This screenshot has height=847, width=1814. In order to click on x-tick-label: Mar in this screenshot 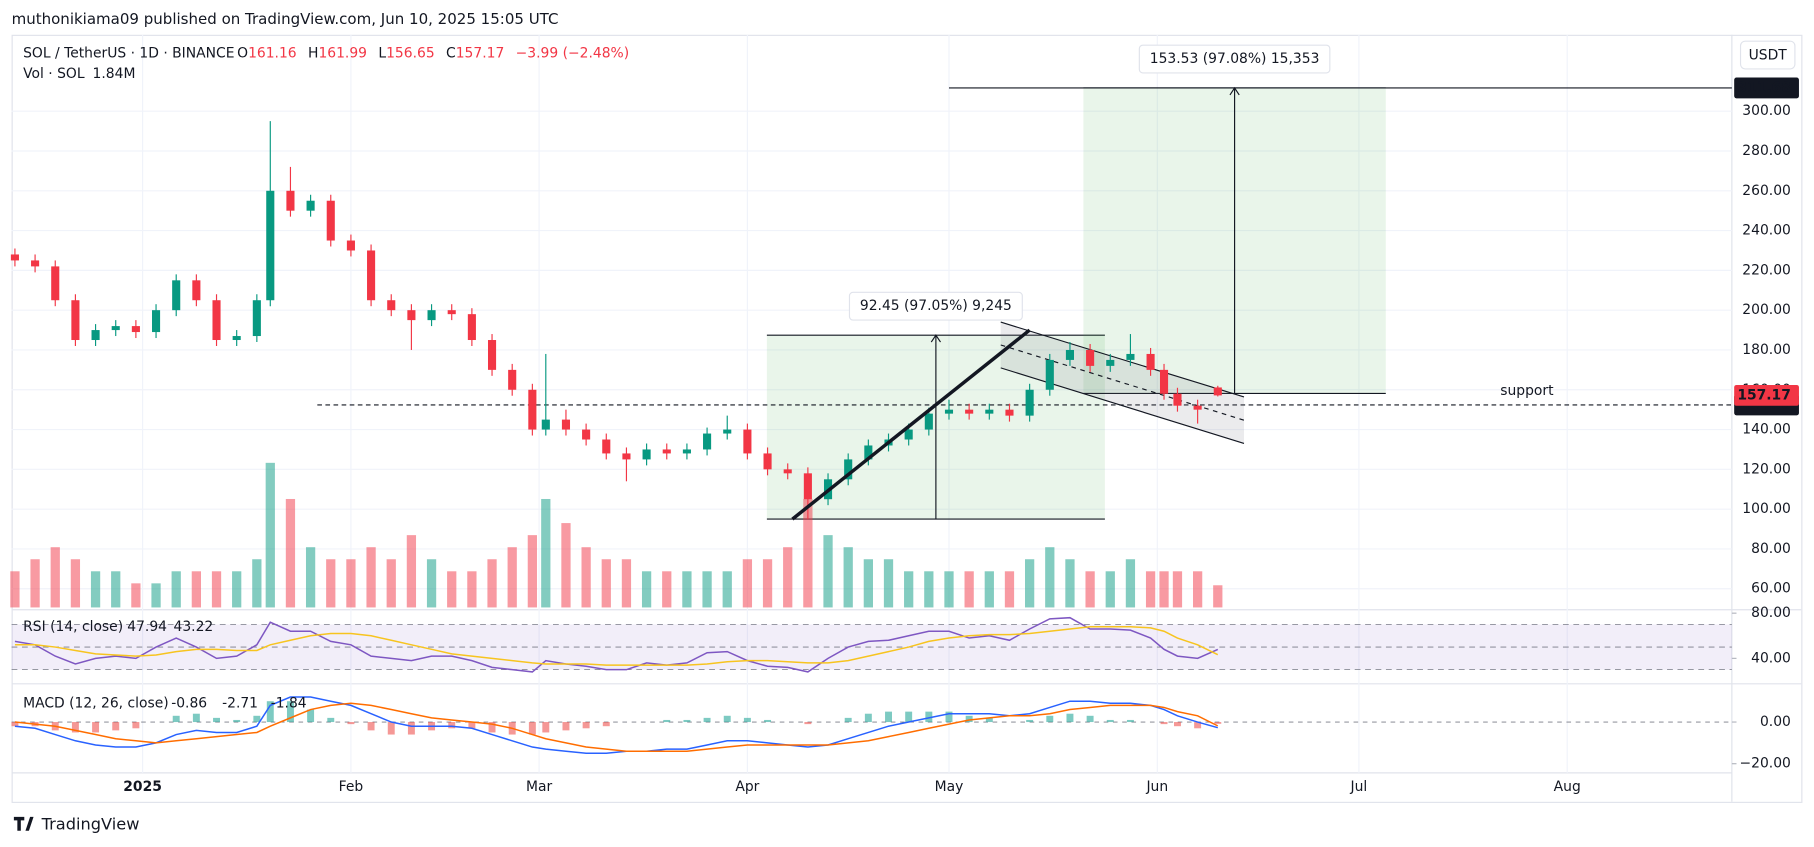, I will do `click(539, 787)`.